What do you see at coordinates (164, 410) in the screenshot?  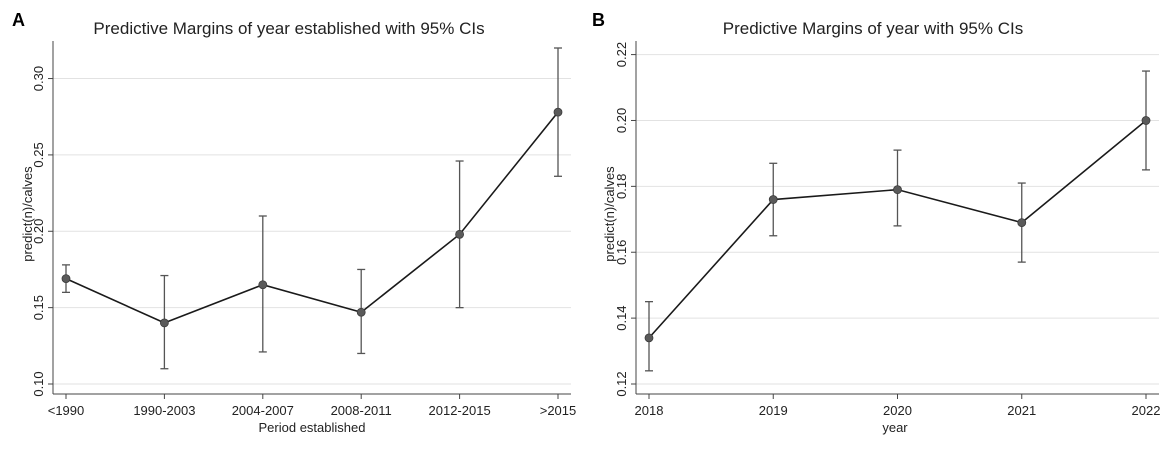 I see `panel-a-x-tick-label: 1990-2003` at bounding box center [164, 410].